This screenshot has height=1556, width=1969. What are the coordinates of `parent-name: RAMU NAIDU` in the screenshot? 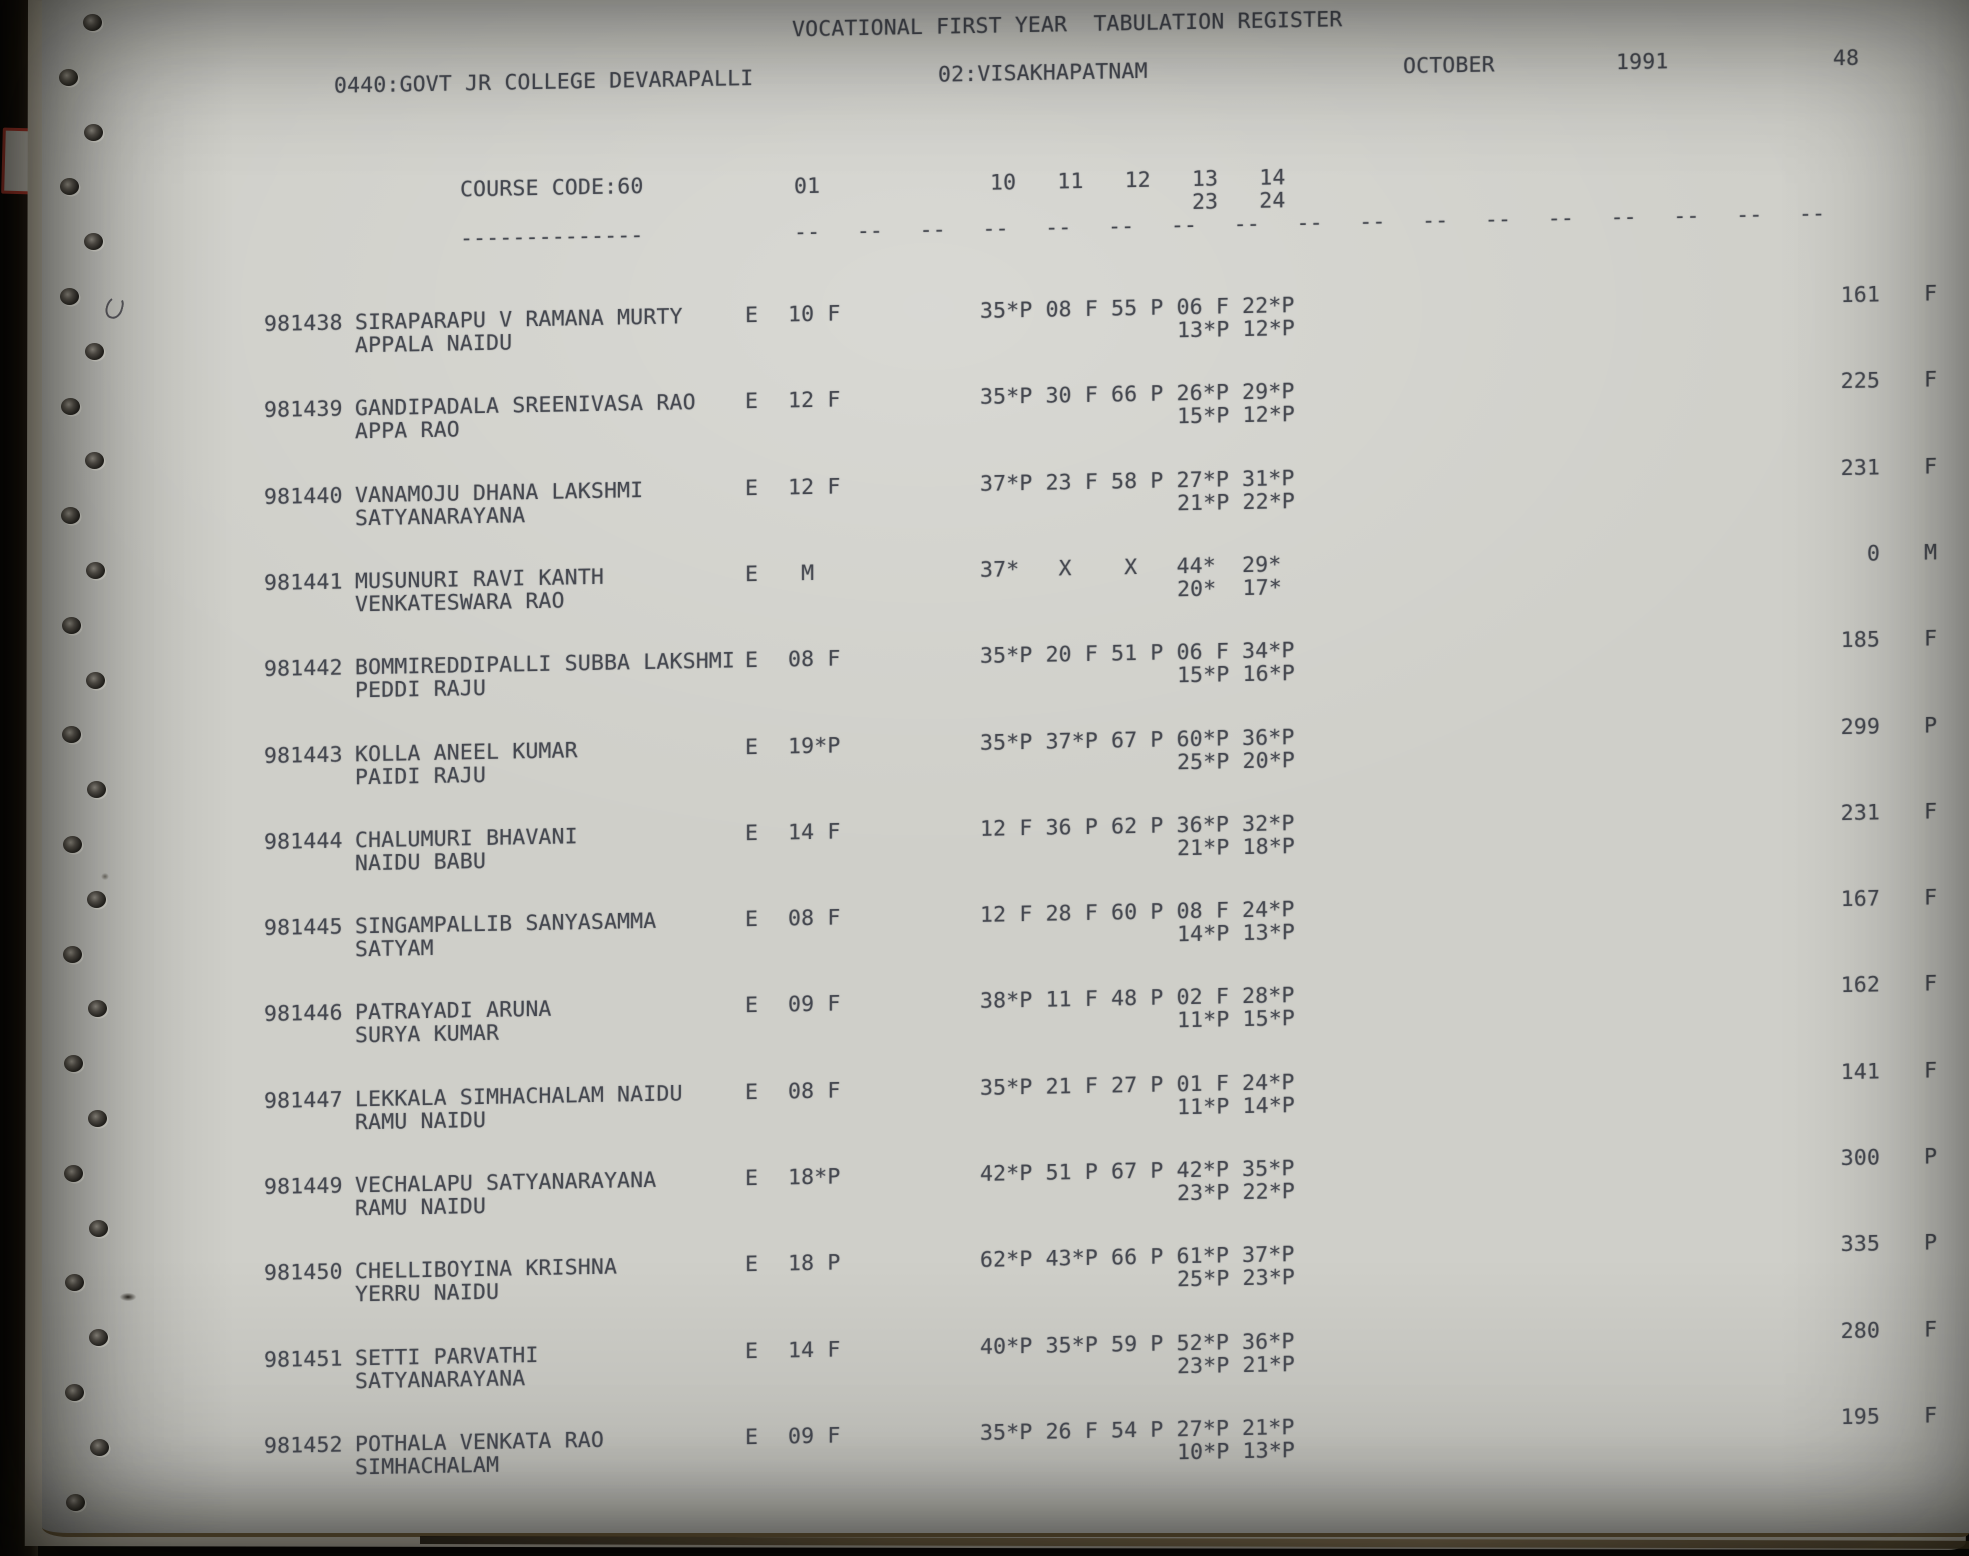 It's located at (421, 1121).